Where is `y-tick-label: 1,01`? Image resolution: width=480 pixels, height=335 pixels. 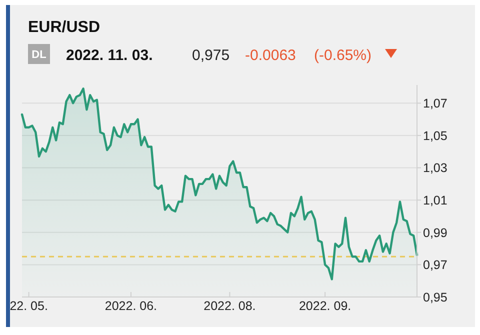 y-tick-label: 1,01 is located at coordinates (435, 200).